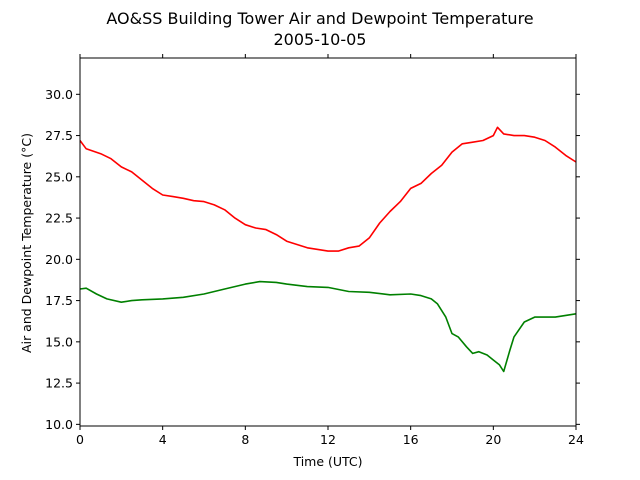 The height and width of the screenshot is (480, 640). I want to click on y-tick-label: 27.5, so click(59, 135).